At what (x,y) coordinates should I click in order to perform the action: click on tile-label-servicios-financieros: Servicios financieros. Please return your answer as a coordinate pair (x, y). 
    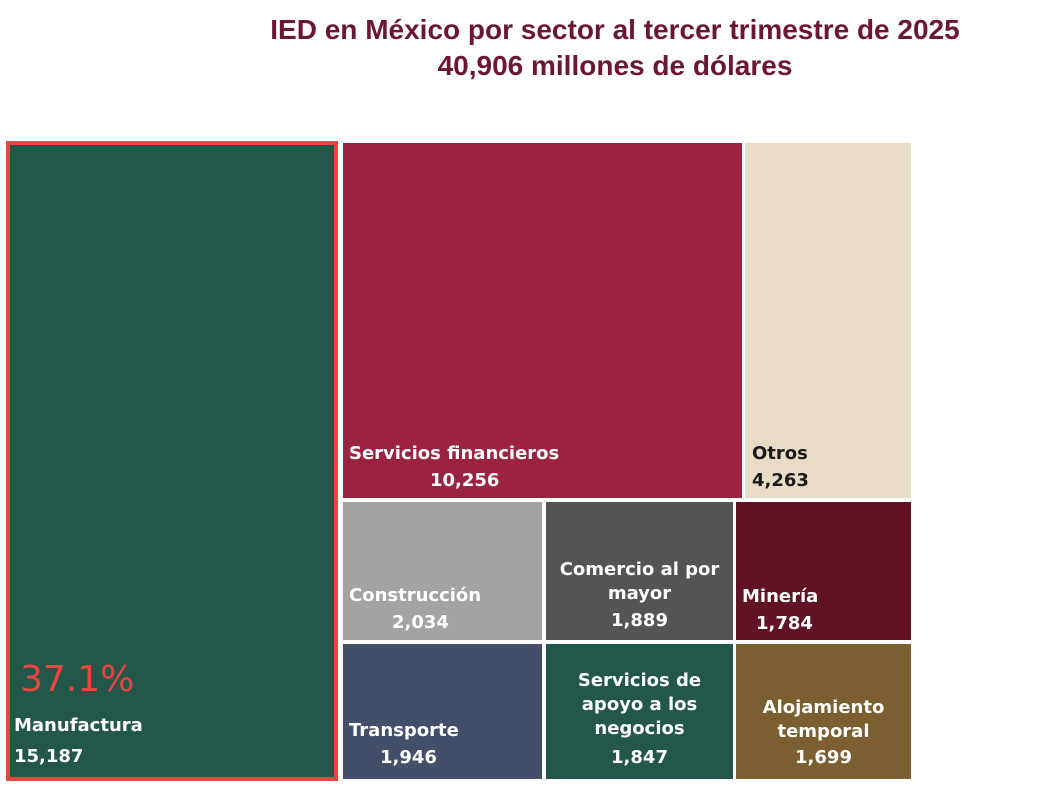
    Looking at the image, I should click on (454, 453).